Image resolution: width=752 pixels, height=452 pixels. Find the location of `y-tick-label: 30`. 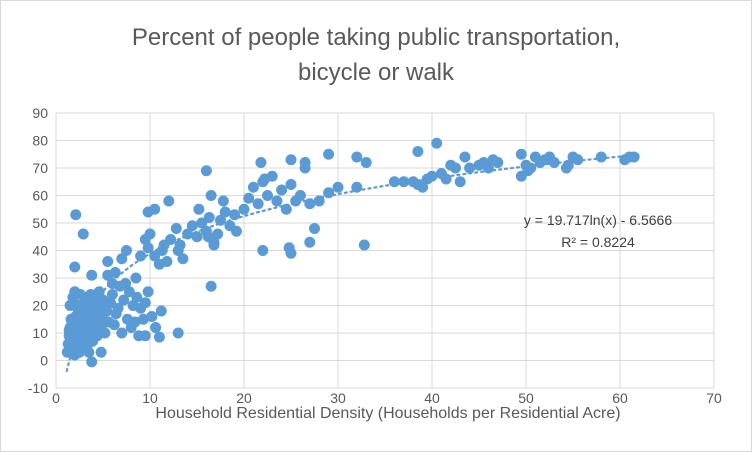

y-tick-label: 30 is located at coordinates (40, 278).